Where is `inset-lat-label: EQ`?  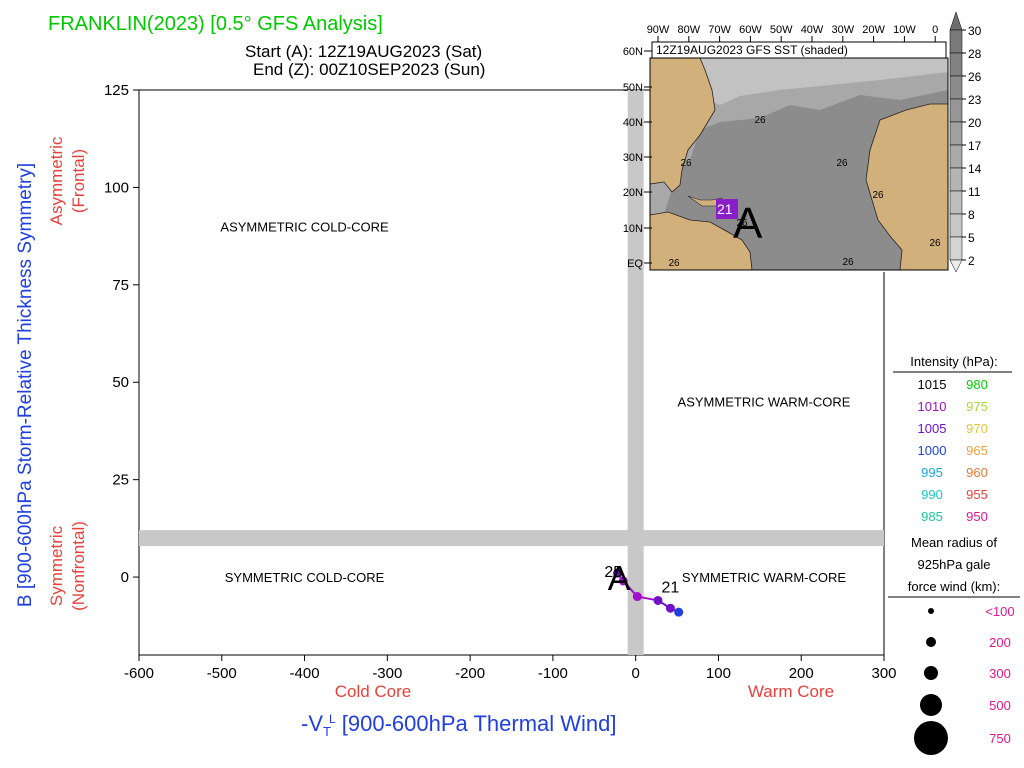 inset-lat-label: EQ is located at coordinates (635, 264).